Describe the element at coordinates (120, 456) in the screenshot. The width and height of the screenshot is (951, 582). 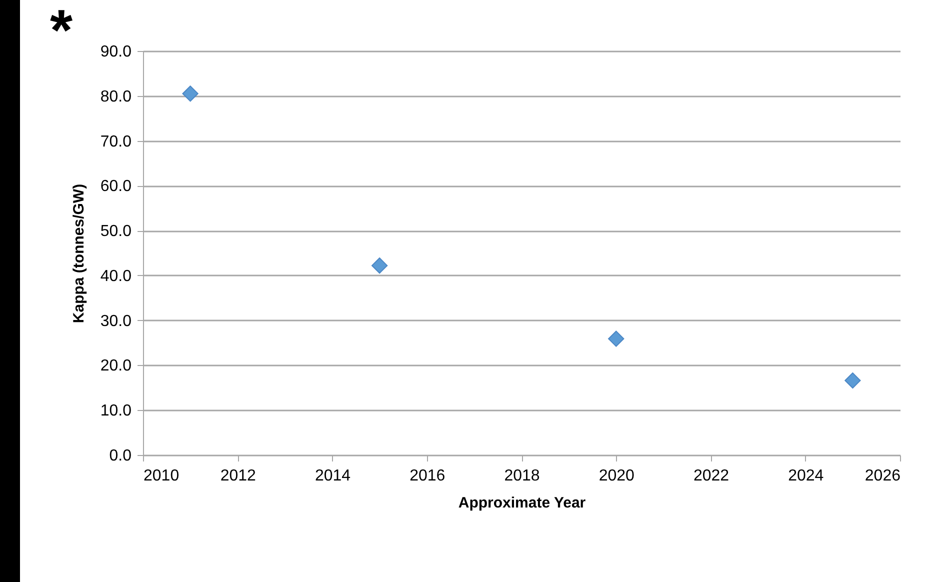
I see `y-tick-label: 0.0` at that location.